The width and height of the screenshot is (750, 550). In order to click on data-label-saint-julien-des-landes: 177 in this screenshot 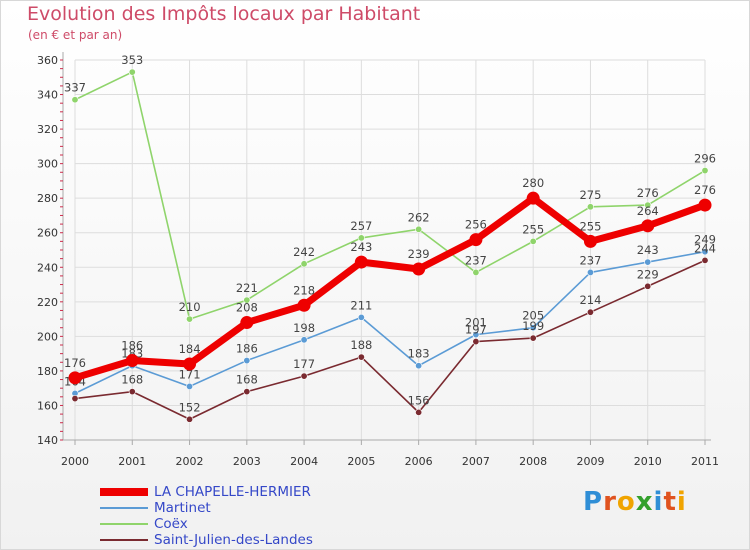, I will do `click(304, 364)`.